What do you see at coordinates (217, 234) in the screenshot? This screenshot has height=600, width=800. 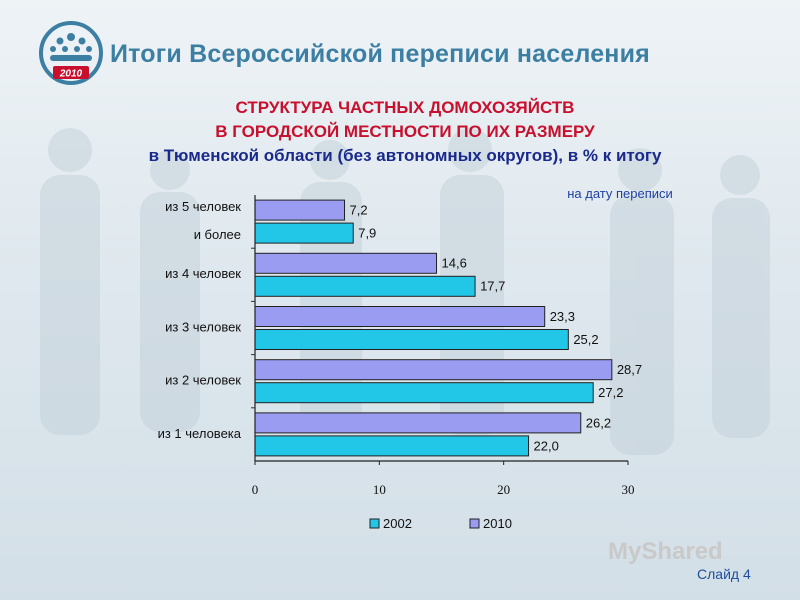 I see `category-label-5-line-2: и более` at bounding box center [217, 234].